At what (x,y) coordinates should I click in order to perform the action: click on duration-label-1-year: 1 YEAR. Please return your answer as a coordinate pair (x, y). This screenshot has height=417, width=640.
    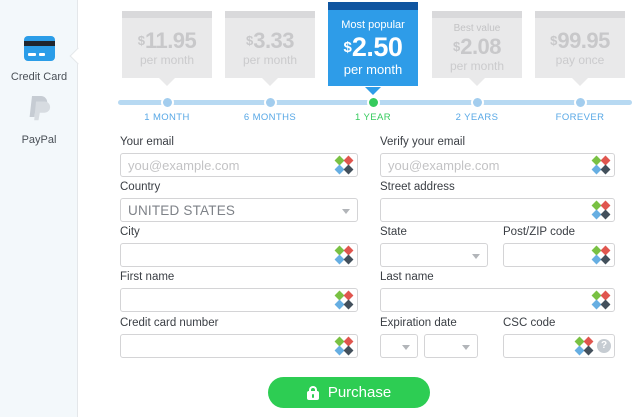
    Looking at the image, I should click on (373, 117).